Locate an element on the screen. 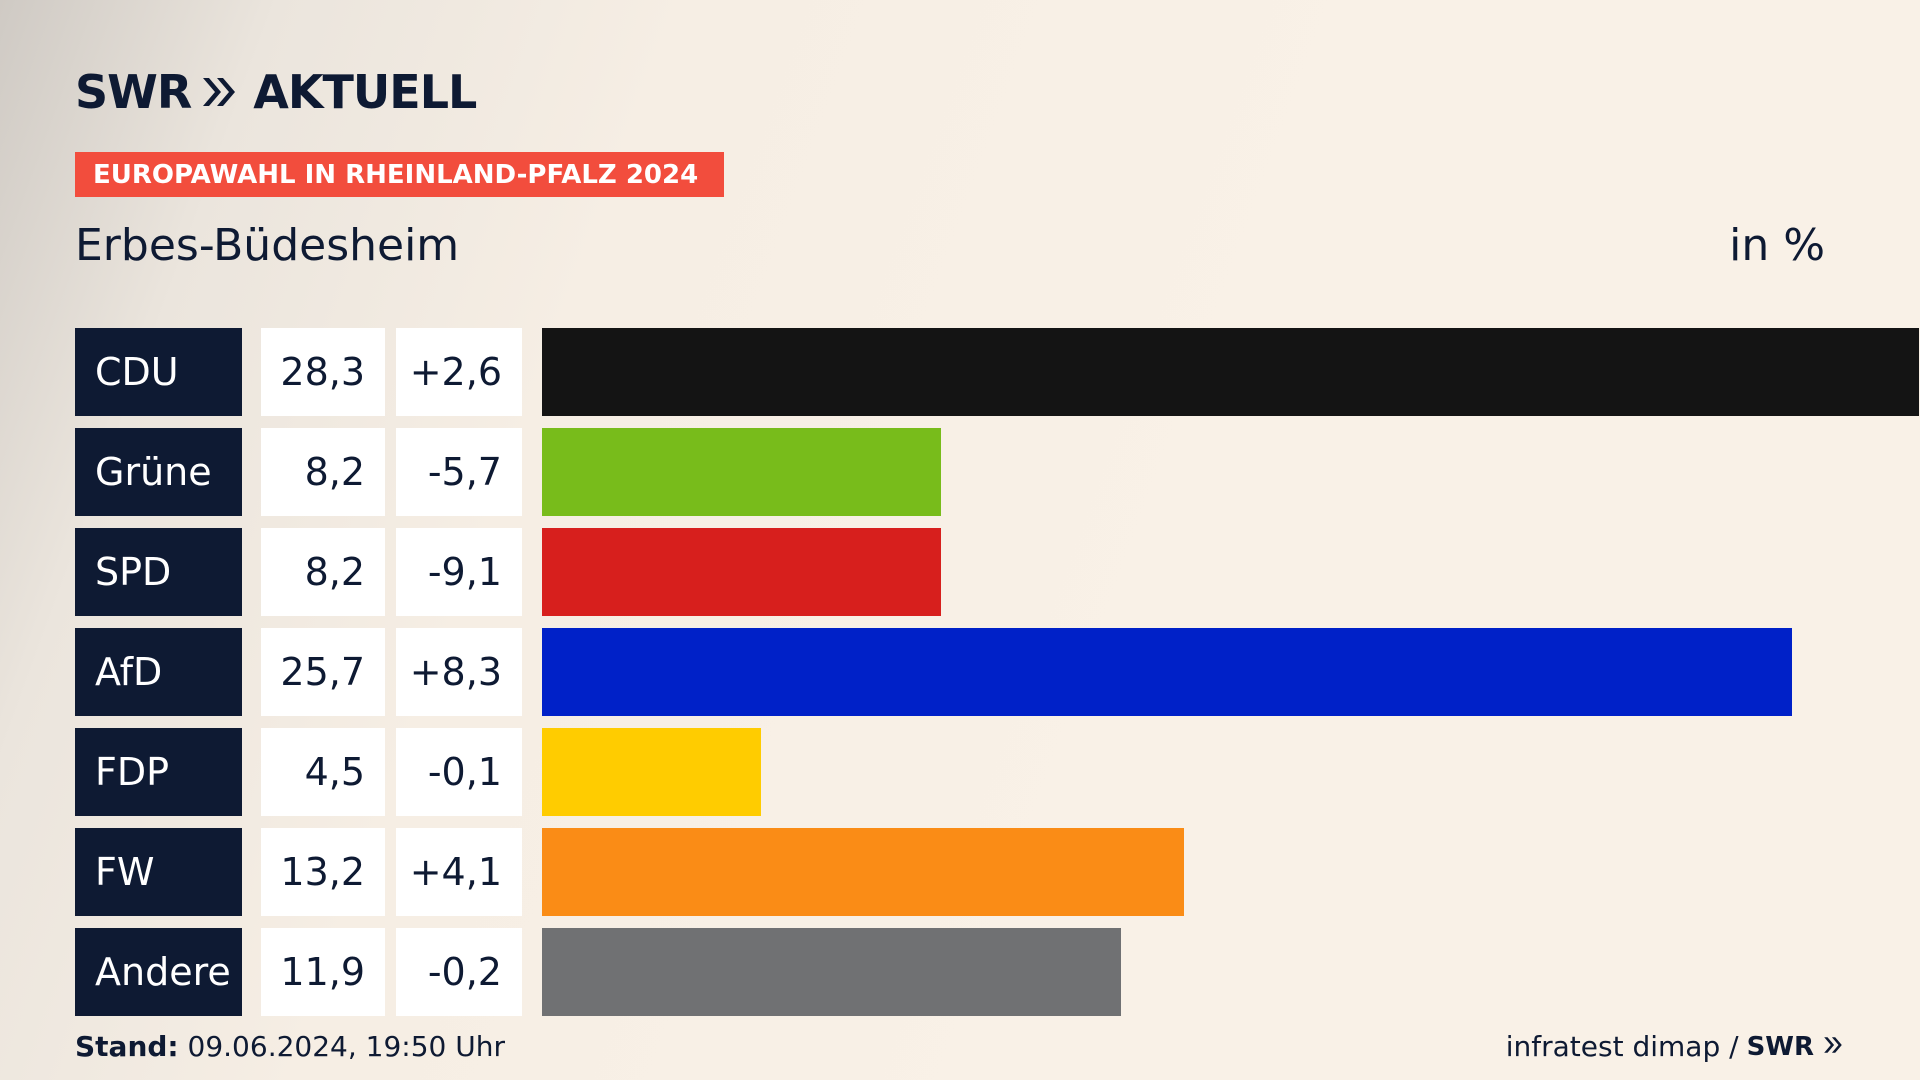 The image size is (1920, 1080). source-credit: infratest dimap / SWR is located at coordinates (1675, 1046).